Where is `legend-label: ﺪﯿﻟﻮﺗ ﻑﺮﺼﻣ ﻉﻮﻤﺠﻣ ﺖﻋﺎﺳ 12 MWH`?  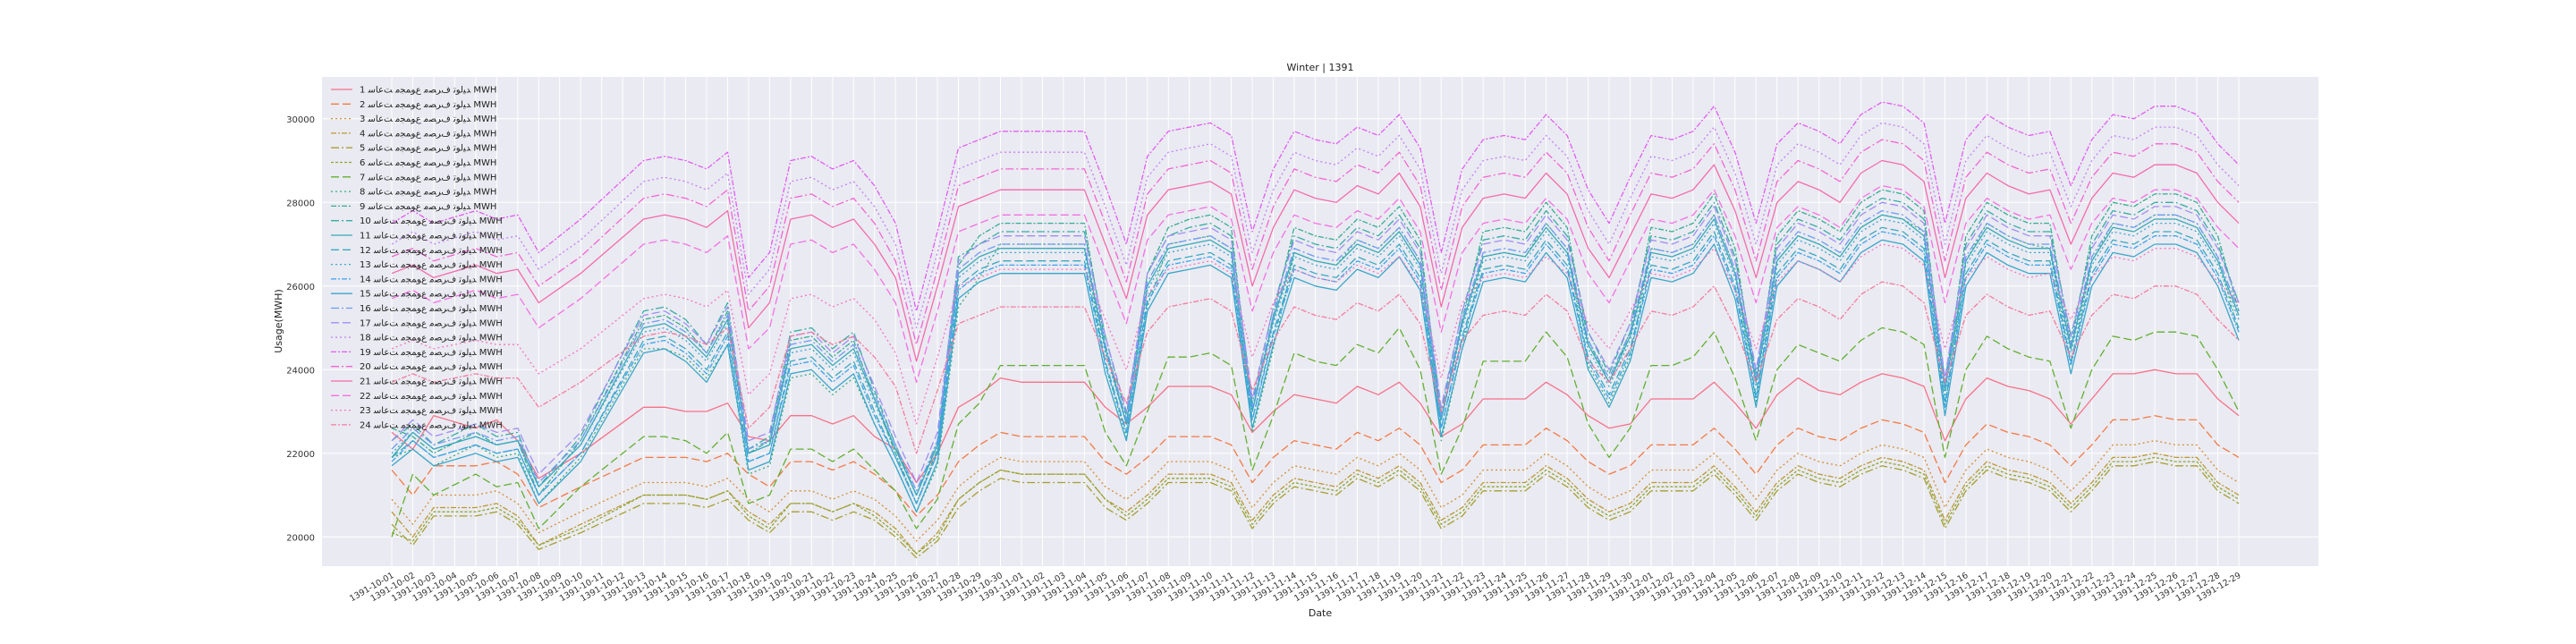
legend-label: ﺪﯿﻟﻮﺗ ﻑﺮﺼﻣ ﻉﻮﻤﺠﻣ ﺖﻋﺎﺳ 12 MWH is located at coordinates (431, 251).